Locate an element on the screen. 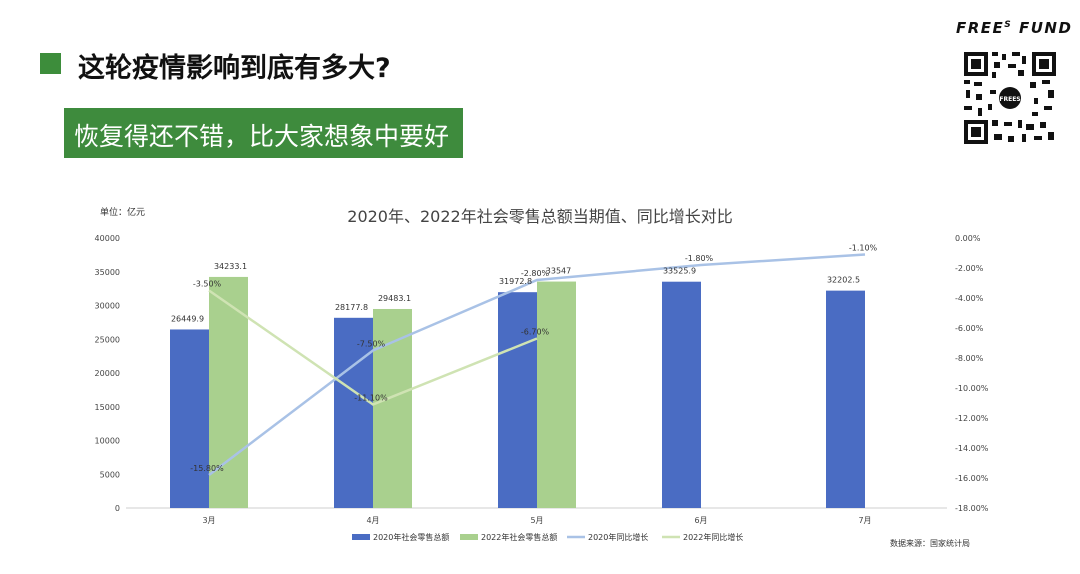 The height and width of the screenshot is (574, 1080). bar-value-label: 34233.1 is located at coordinates (230, 266).